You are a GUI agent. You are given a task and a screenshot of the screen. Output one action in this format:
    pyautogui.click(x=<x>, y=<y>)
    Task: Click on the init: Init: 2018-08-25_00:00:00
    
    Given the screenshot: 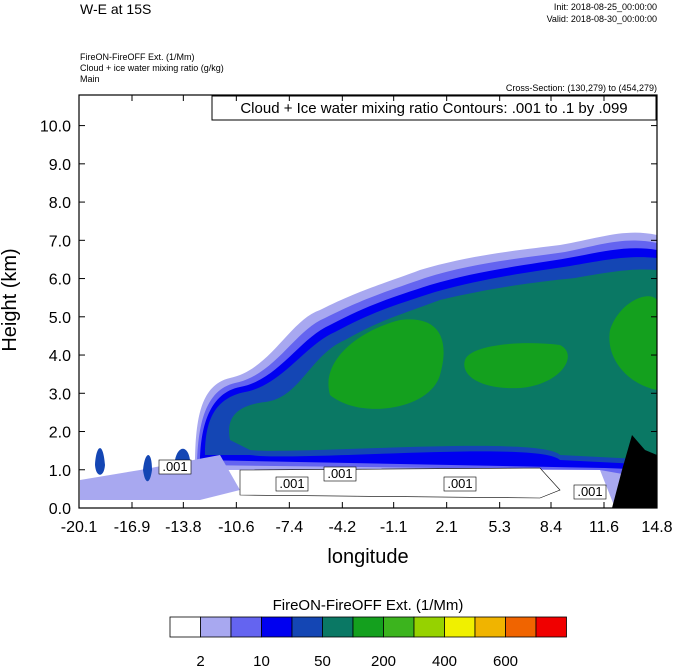 What is the action you would take?
    pyautogui.click(x=605, y=7)
    